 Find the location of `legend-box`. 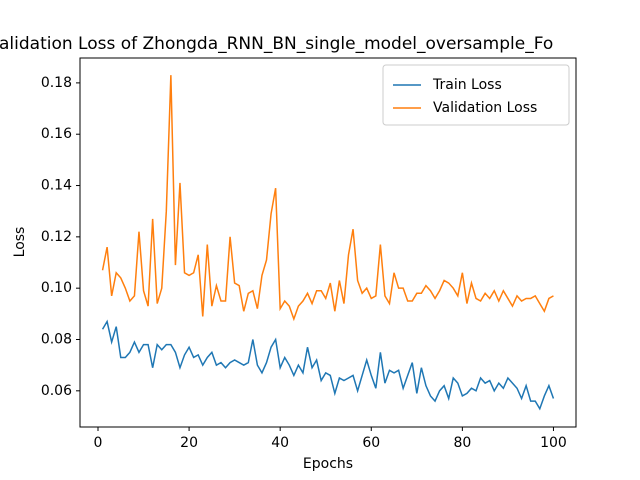

legend-box is located at coordinates (476, 95).